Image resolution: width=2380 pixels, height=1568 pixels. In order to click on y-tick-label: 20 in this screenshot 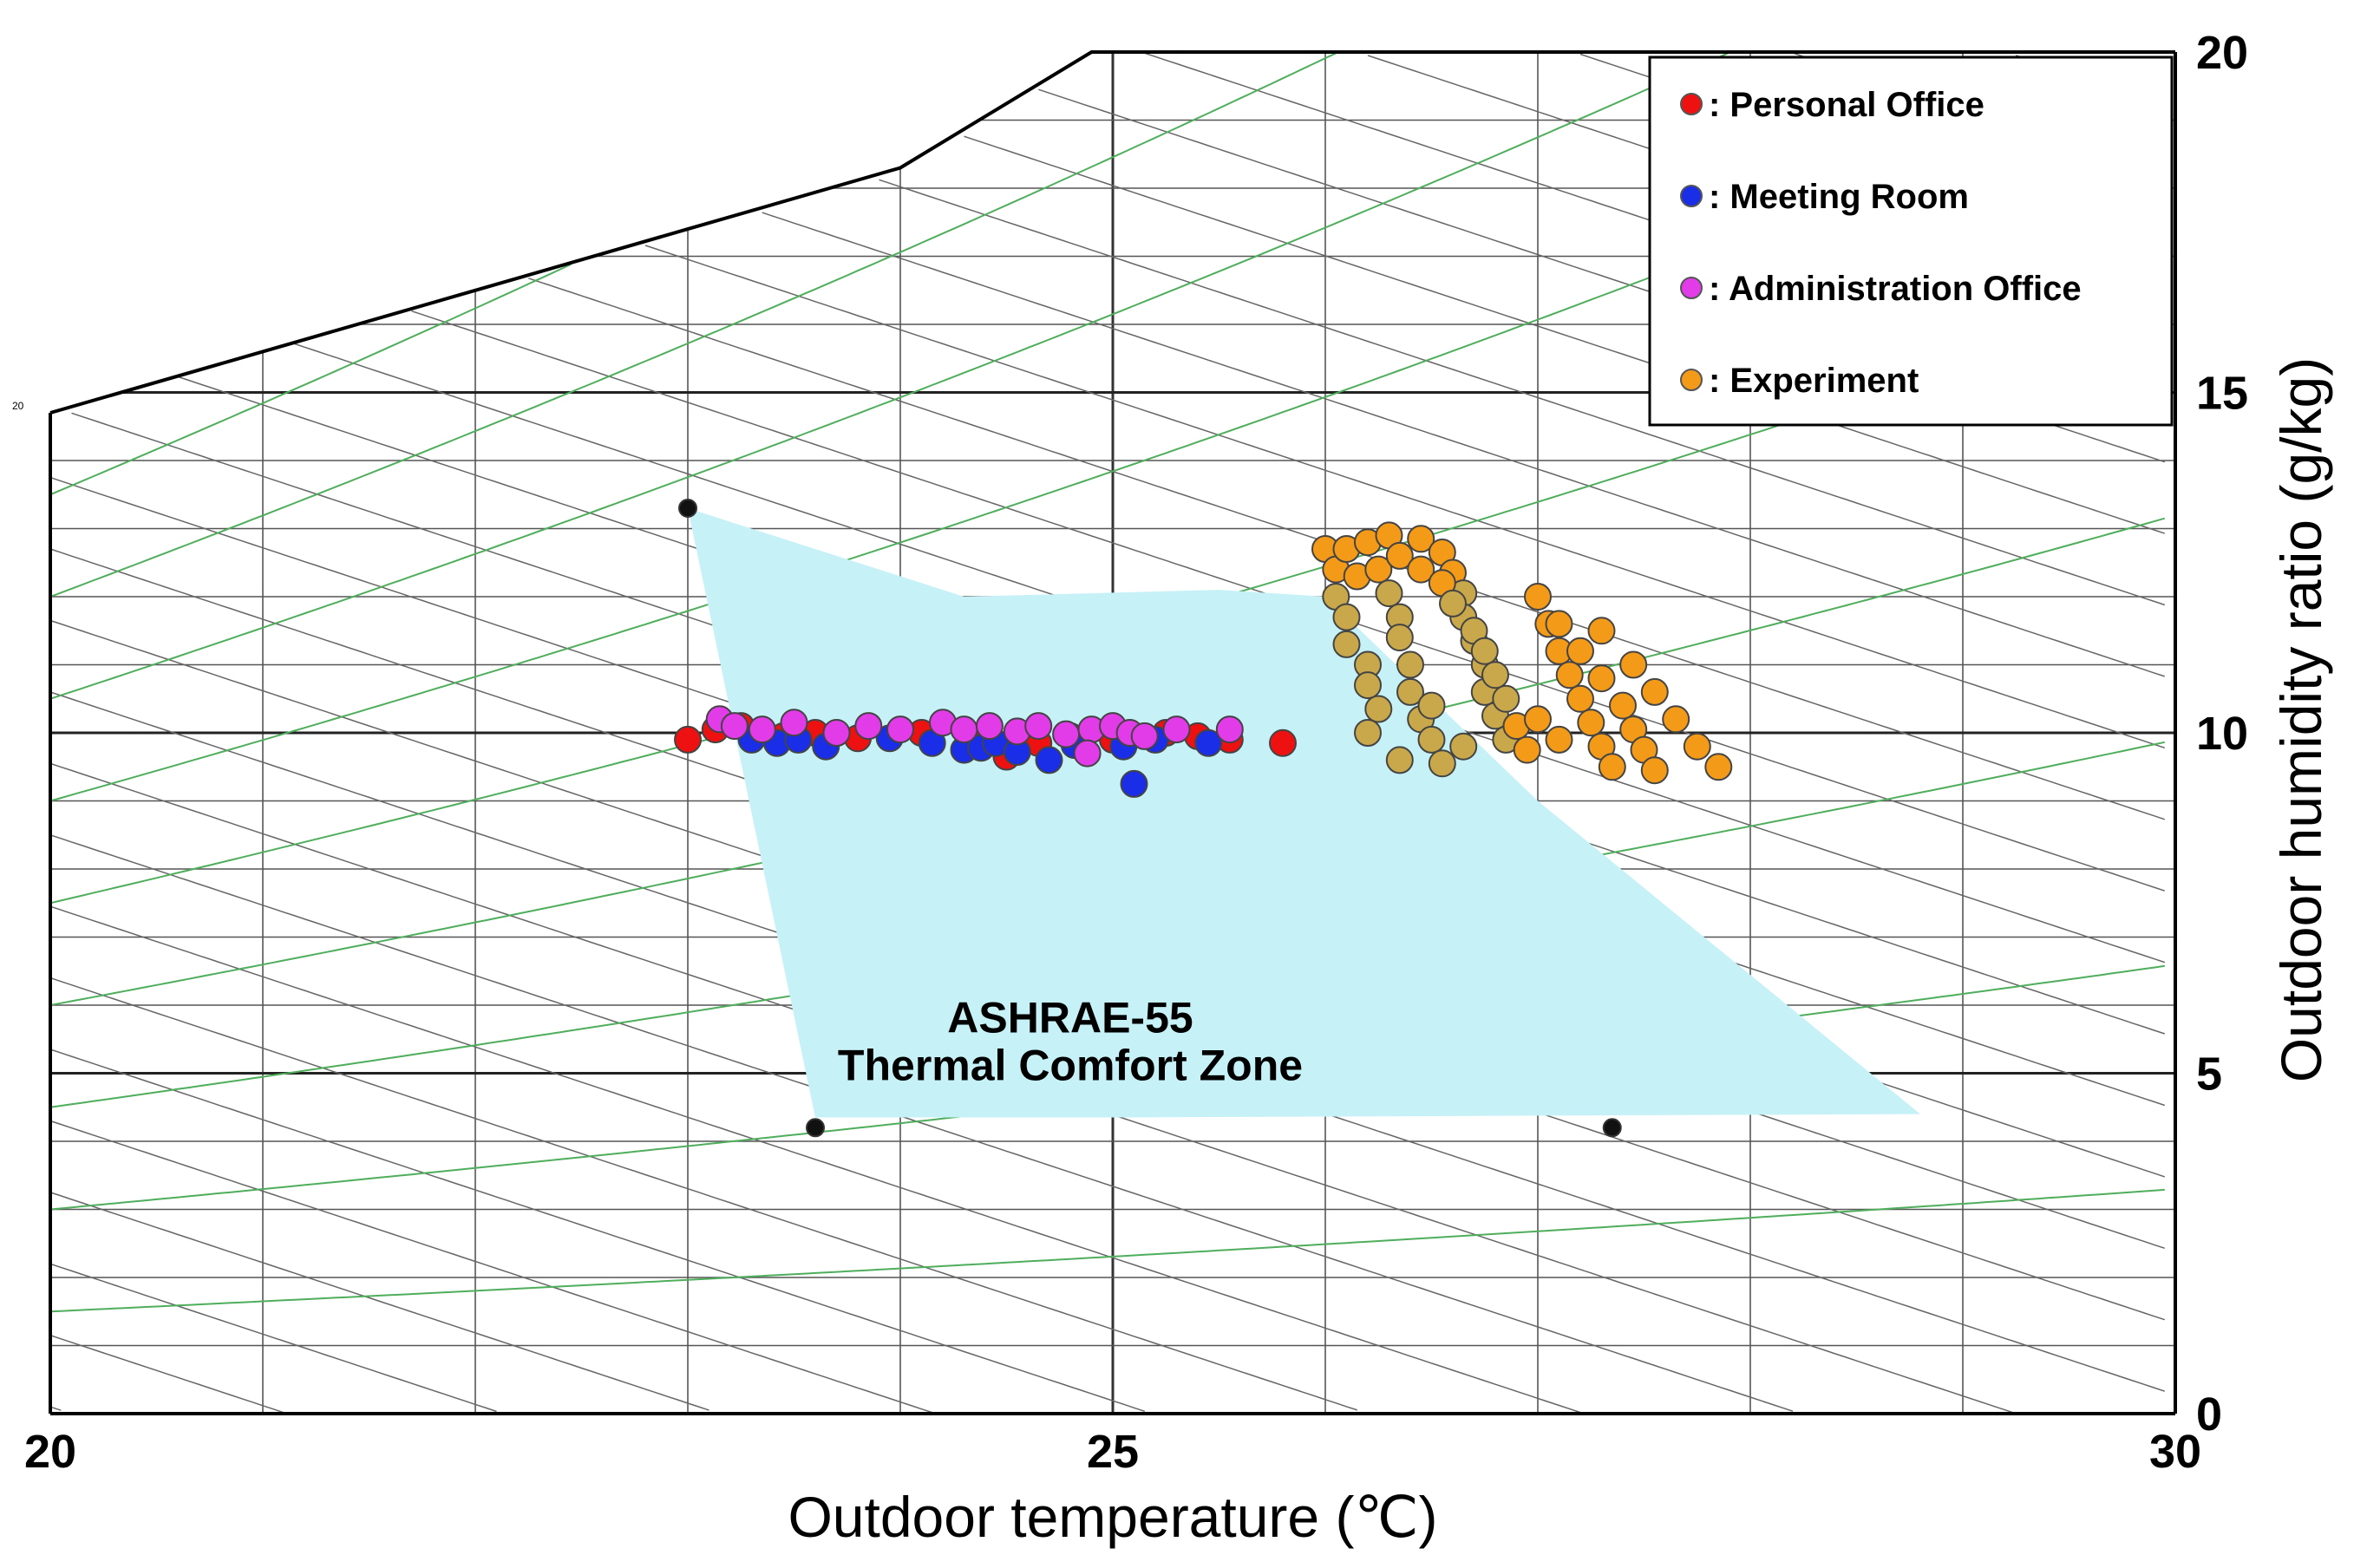, I will do `click(2222, 53)`.